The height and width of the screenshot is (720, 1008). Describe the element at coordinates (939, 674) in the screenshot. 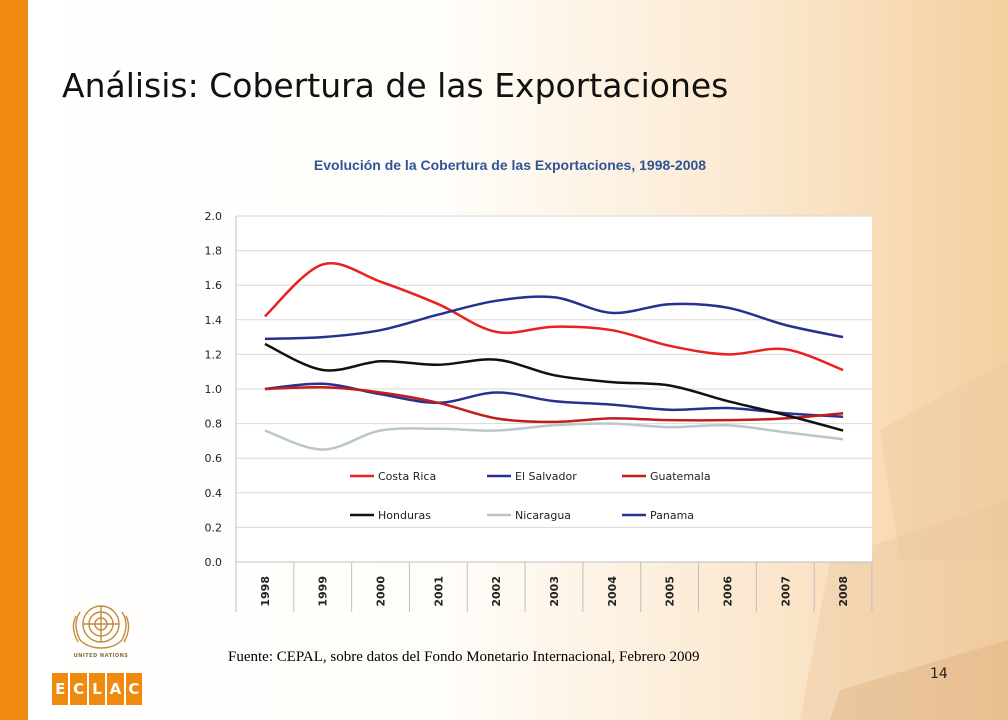

I see `page-number: 14` at that location.